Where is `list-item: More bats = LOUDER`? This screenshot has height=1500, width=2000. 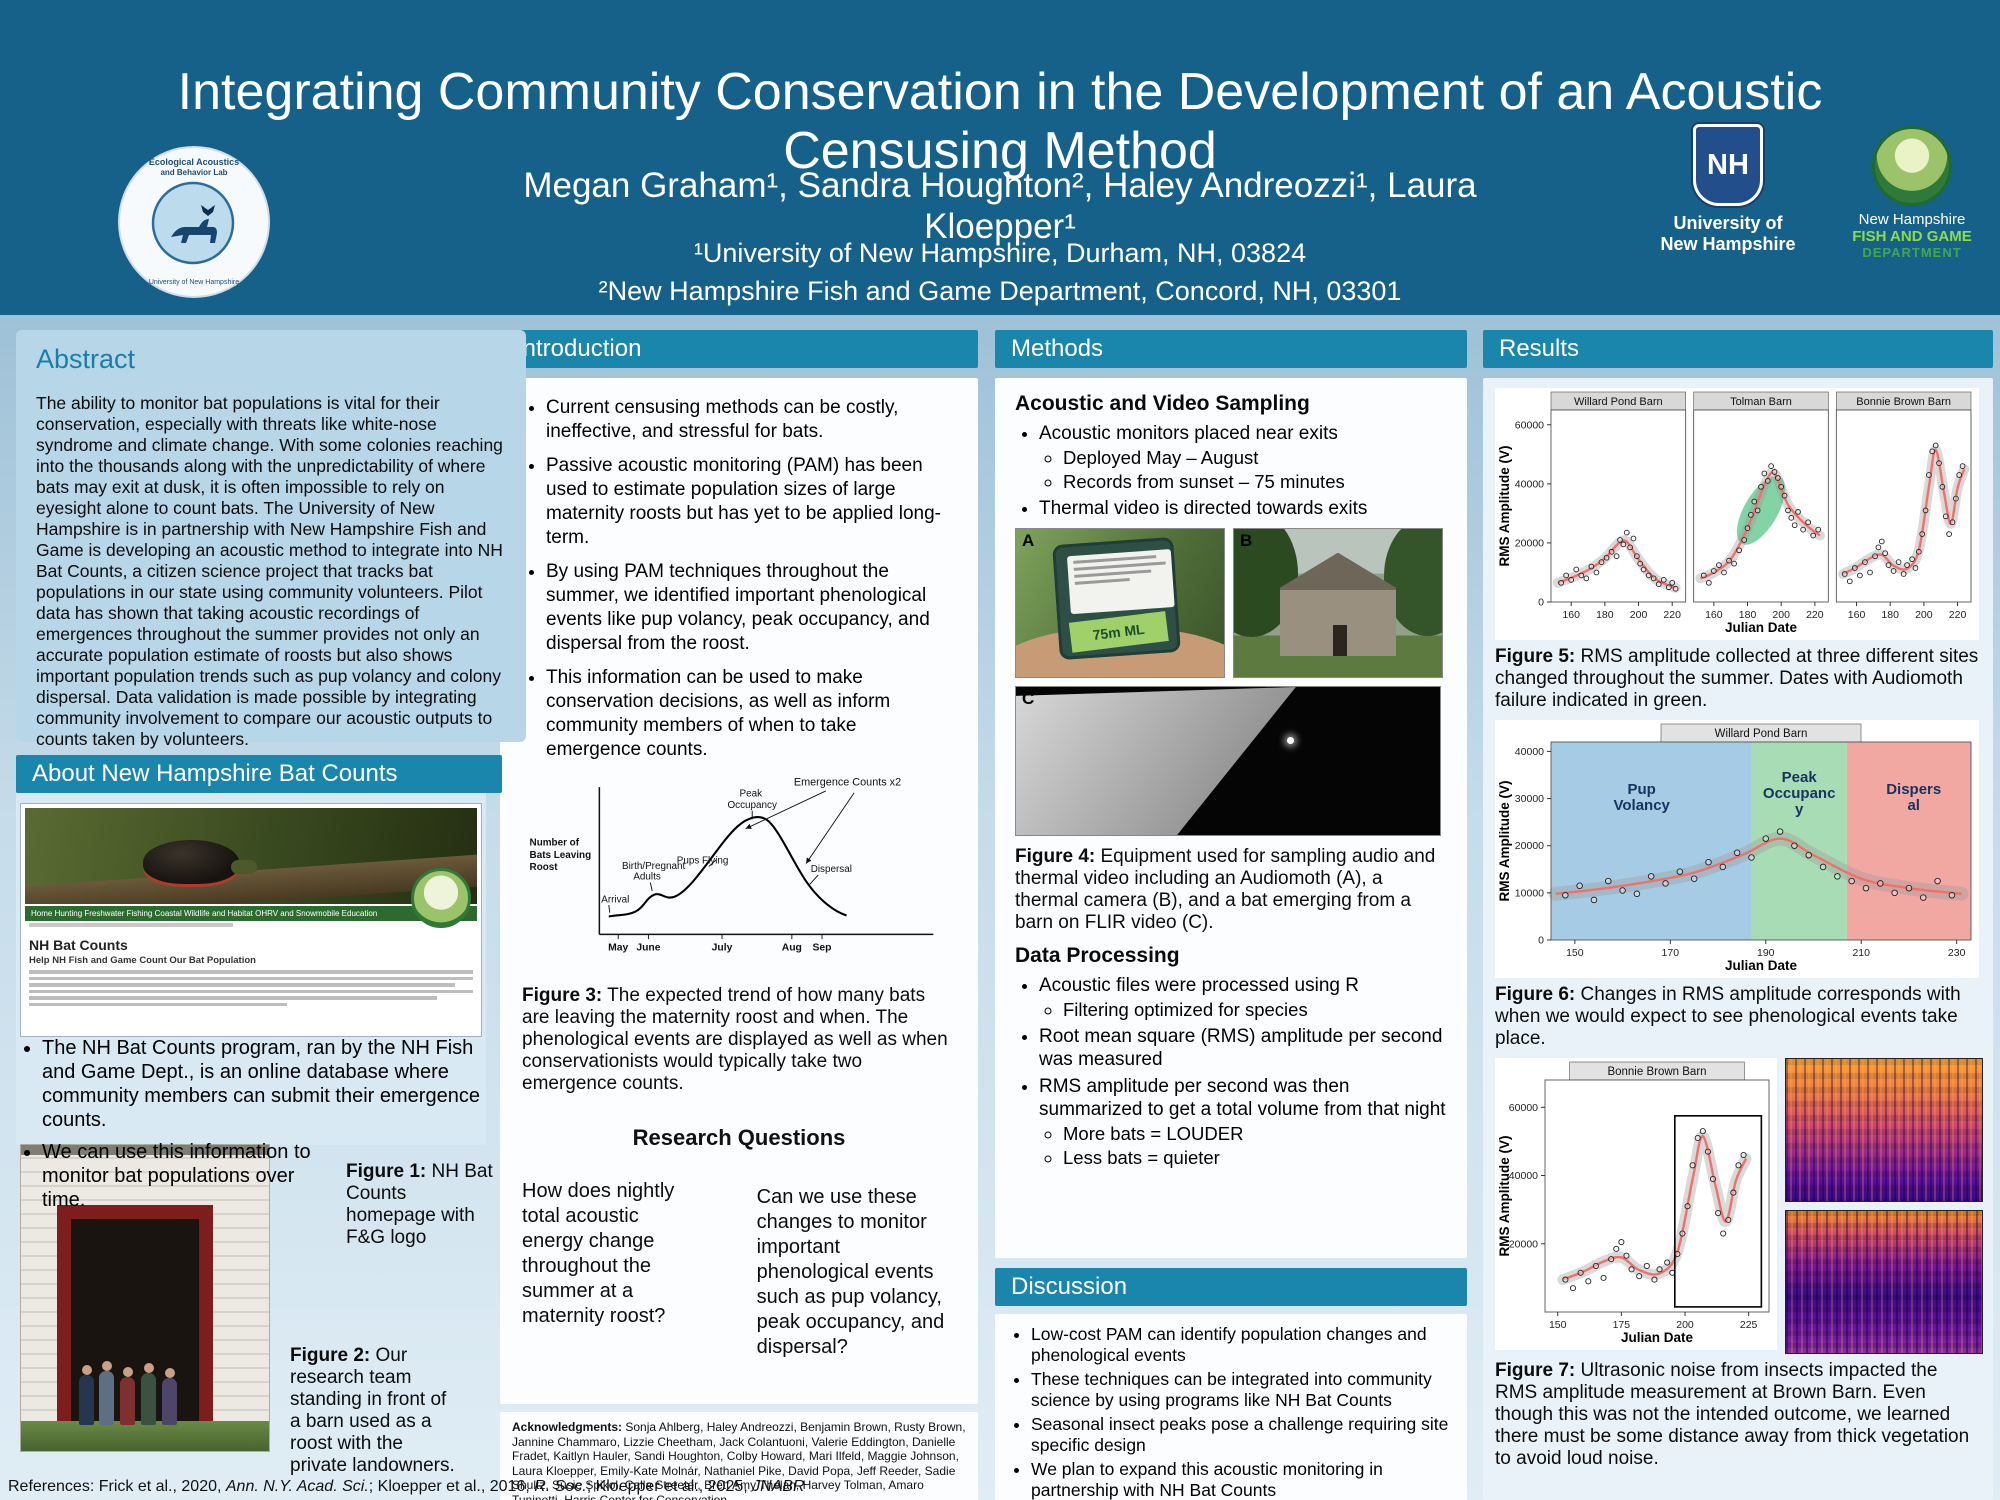
list-item: More bats = LOUDER is located at coordinates (1255, 1134).